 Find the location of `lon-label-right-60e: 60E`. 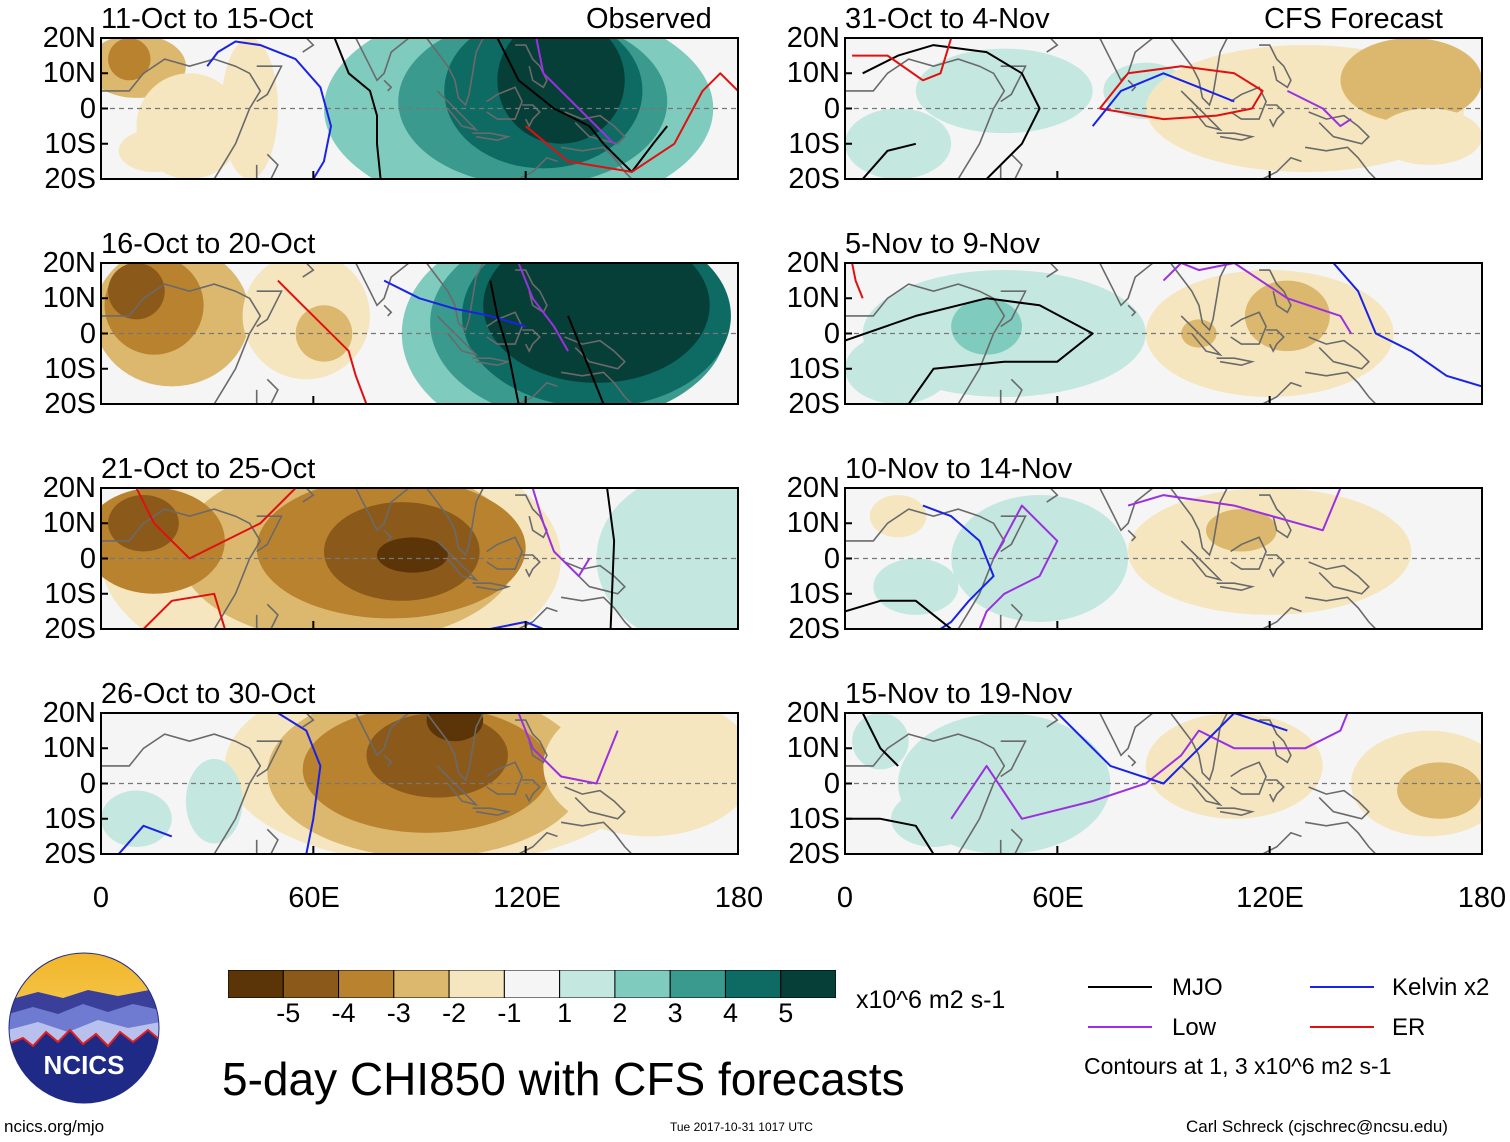

lon-label-right-60e: 60E is located at coordinates (1058, 898).